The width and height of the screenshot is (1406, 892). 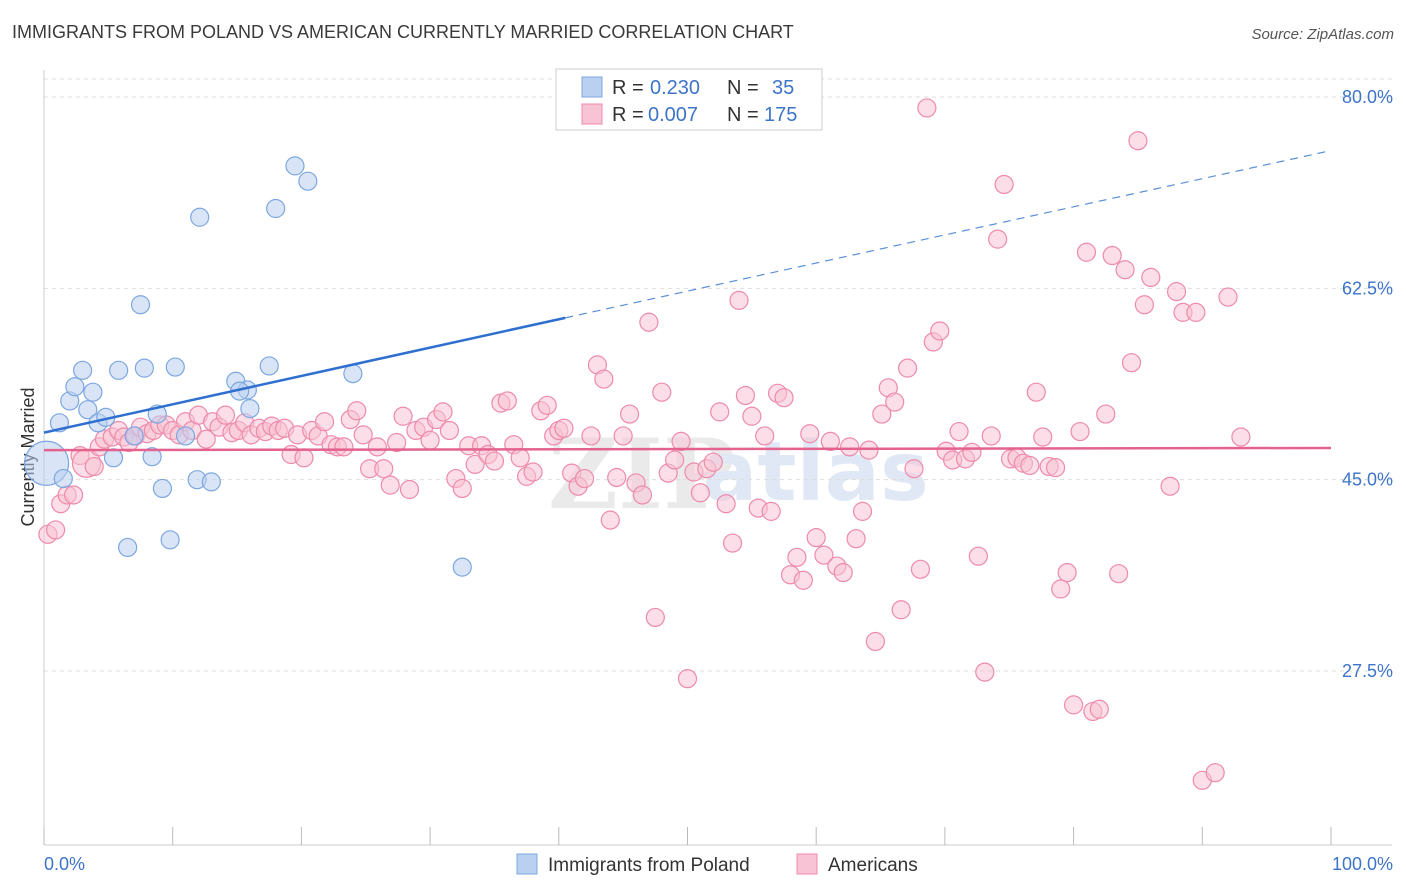 What do you see at coordinates (743, 88) in the screenshot?
I see `legend-poland-n-label: N =` at bounding box center [743, 88].